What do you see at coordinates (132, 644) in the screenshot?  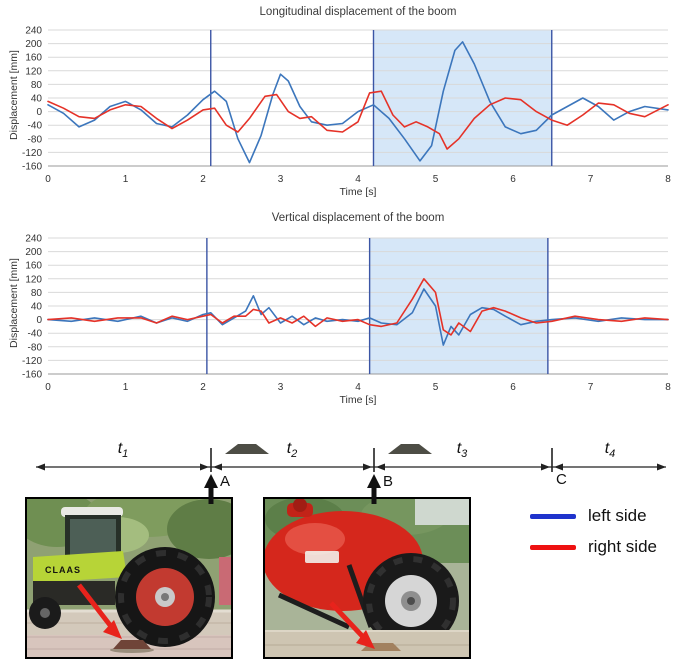 I see `obstacle-bump` at bounding box center [132, 644].